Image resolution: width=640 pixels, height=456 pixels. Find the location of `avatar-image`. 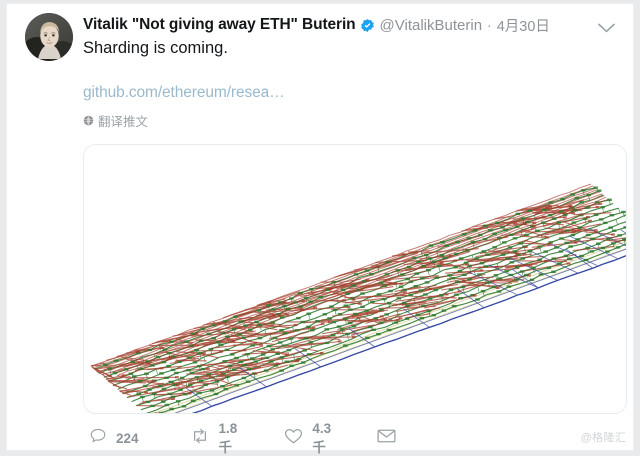

avatar-image is located at coordinates (49, 37).